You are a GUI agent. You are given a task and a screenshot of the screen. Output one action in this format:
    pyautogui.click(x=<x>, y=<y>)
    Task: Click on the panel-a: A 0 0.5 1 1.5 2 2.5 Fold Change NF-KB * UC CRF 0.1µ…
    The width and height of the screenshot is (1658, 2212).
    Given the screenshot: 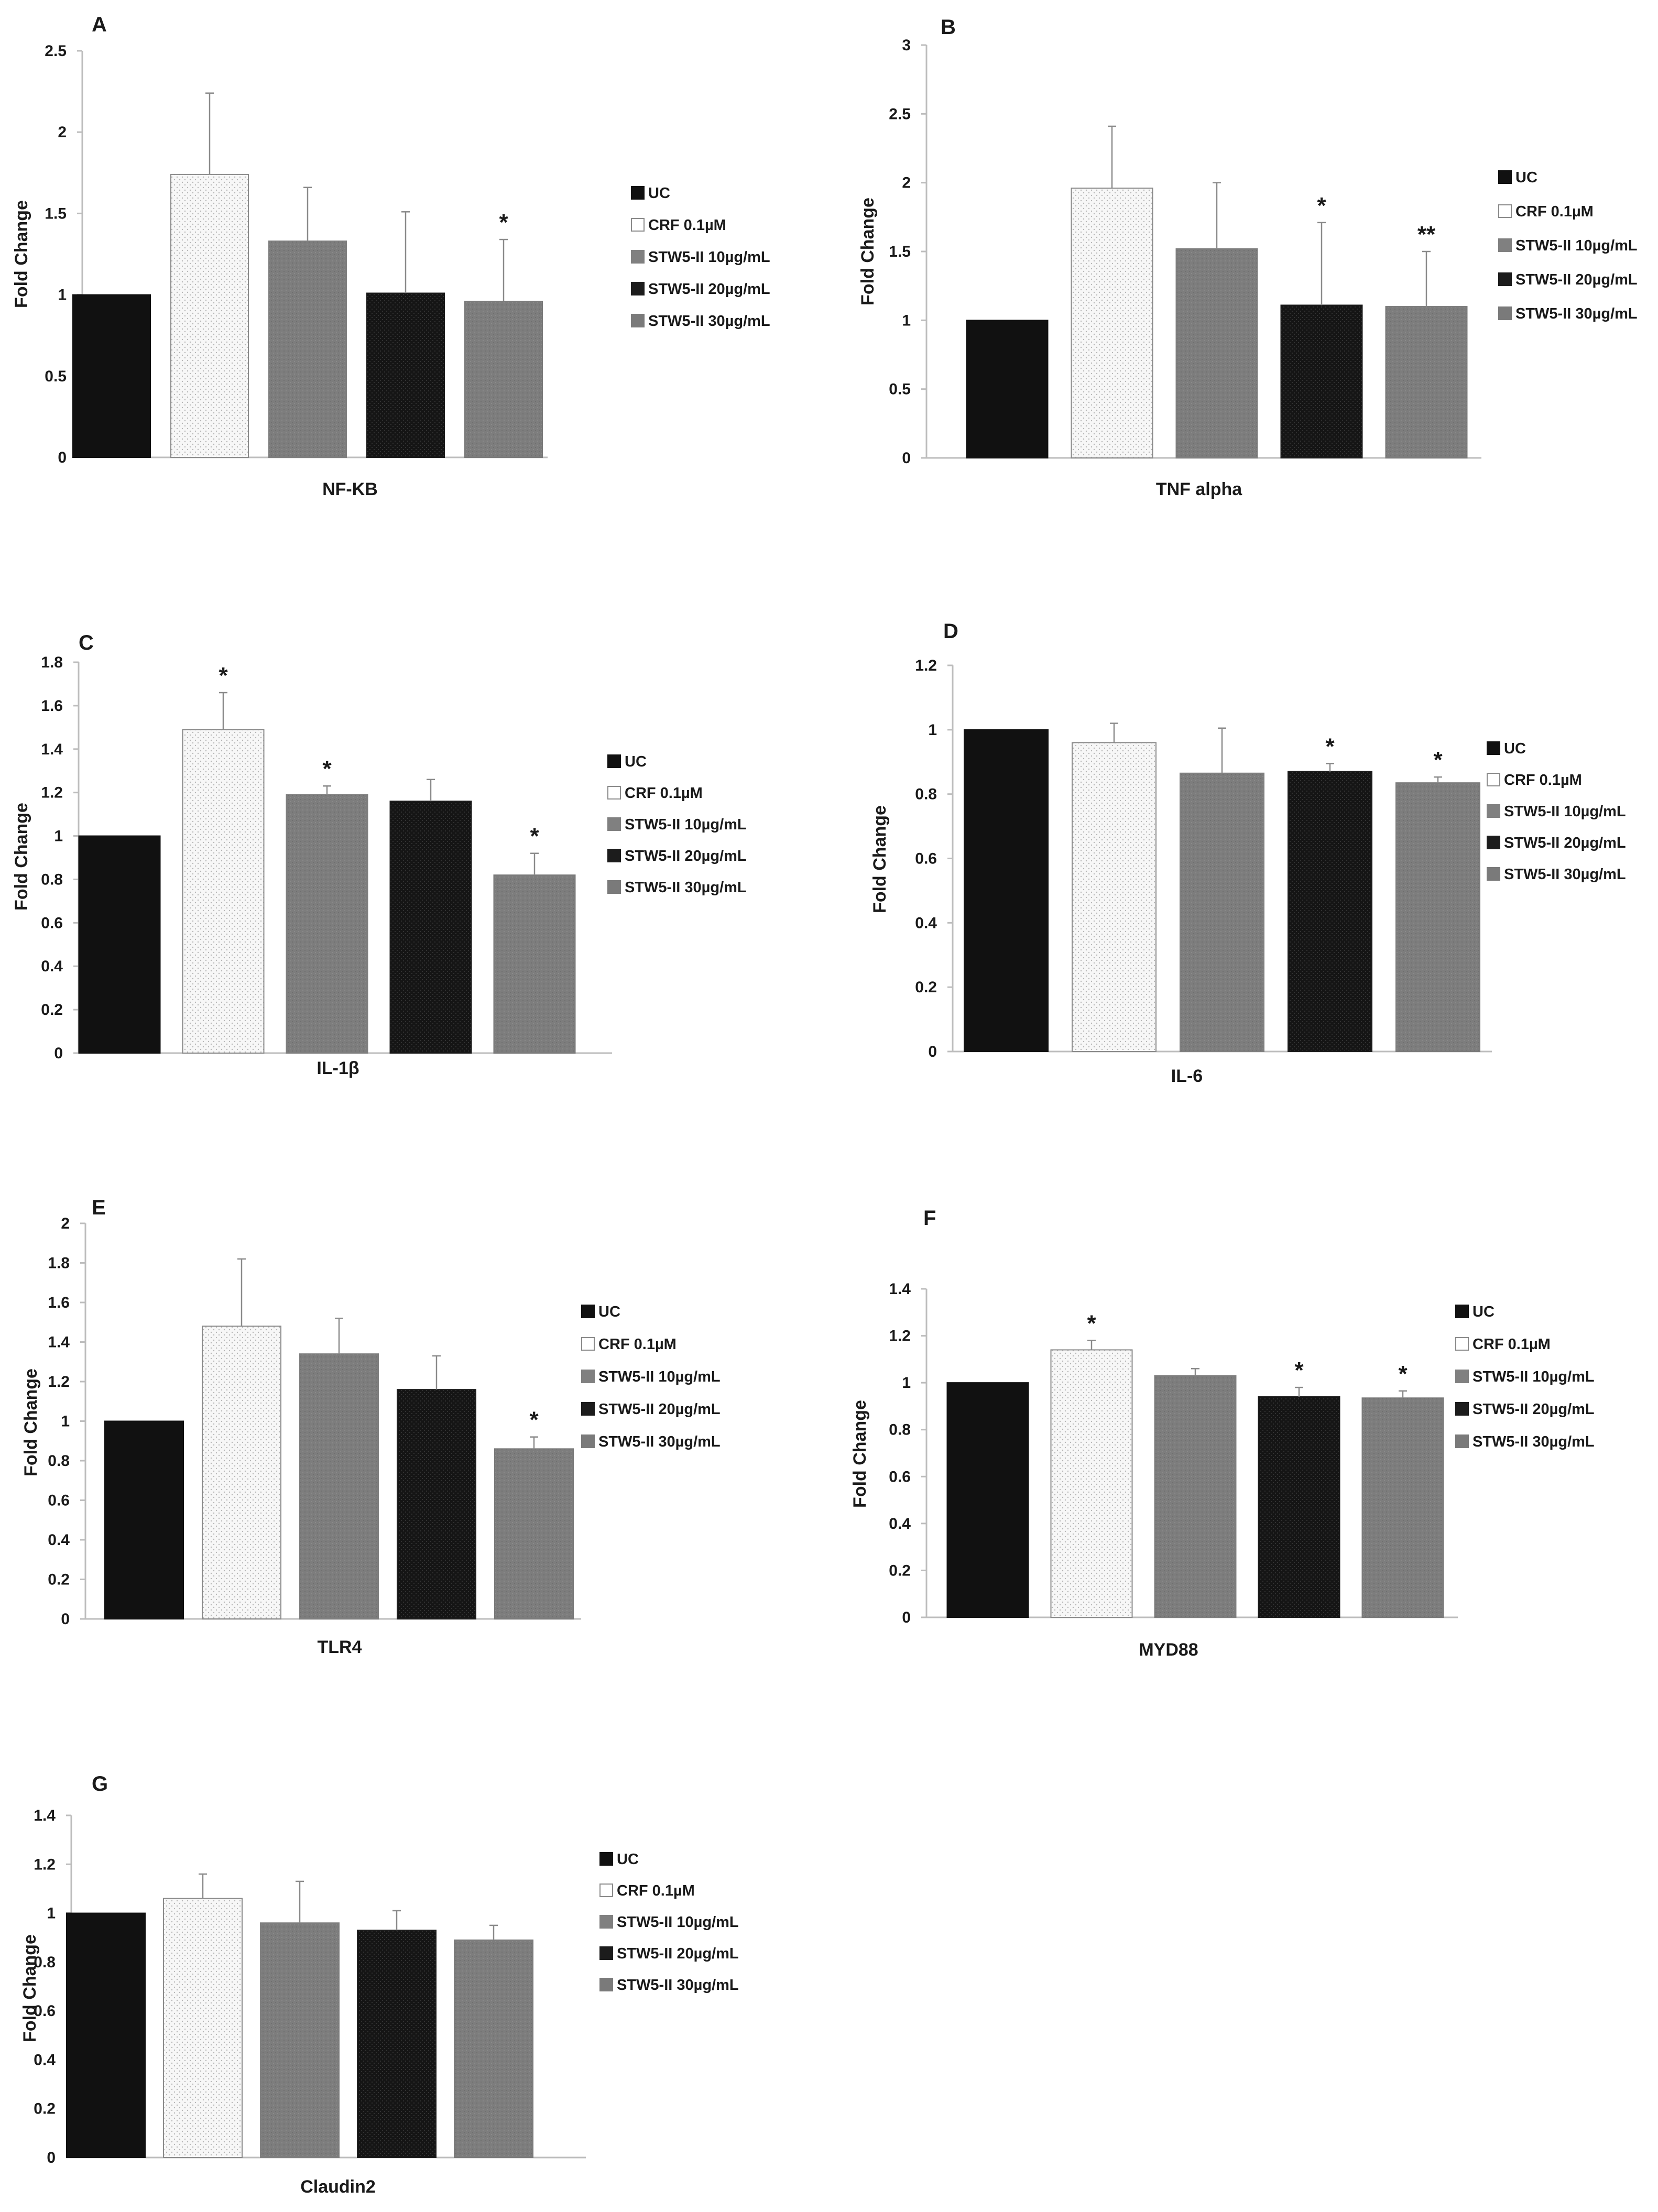 What is the action you would take?
    pyautogui.click(x=391, y=256)
    